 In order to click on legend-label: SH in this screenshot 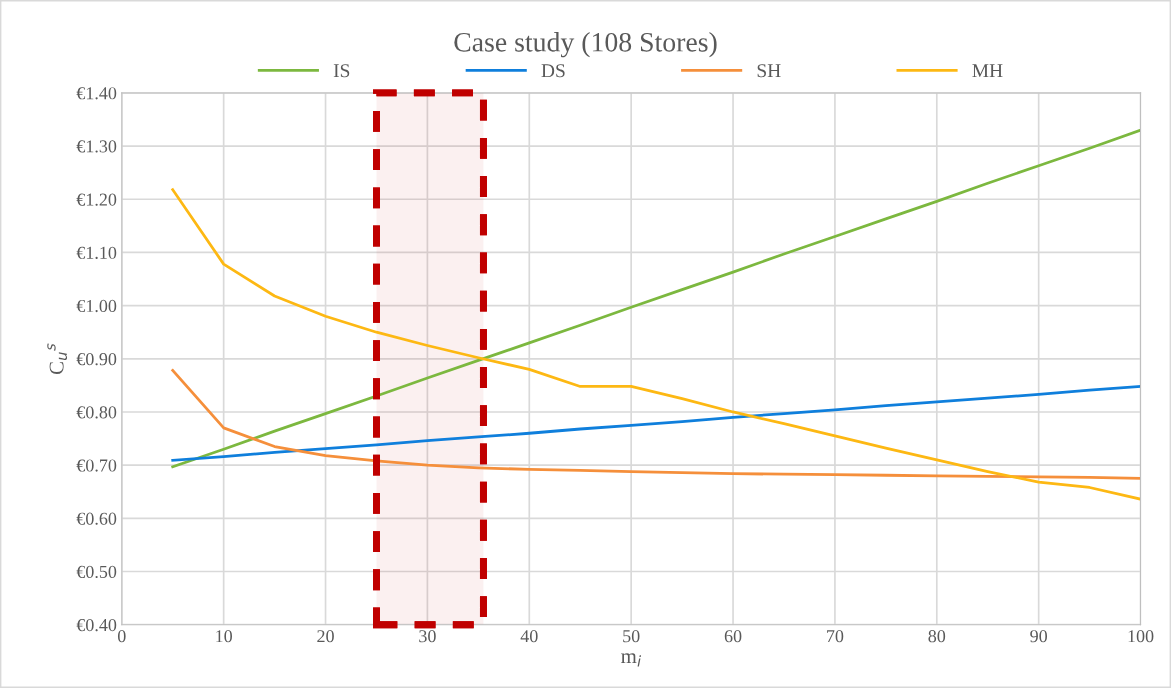, I will do `click(769, 71)`.